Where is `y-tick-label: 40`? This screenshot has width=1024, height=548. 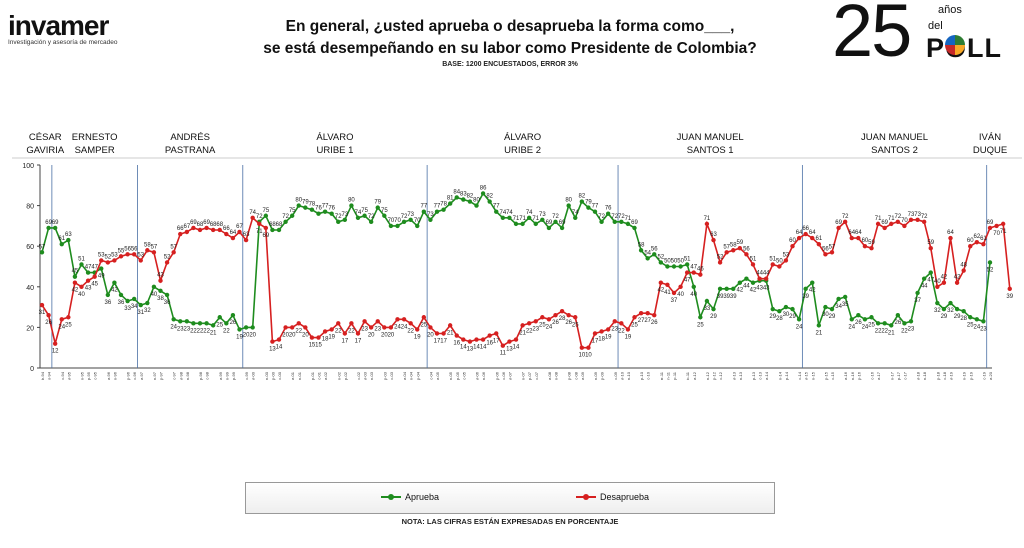 y-tick-label: 40 is located at coordinates (30, 288).